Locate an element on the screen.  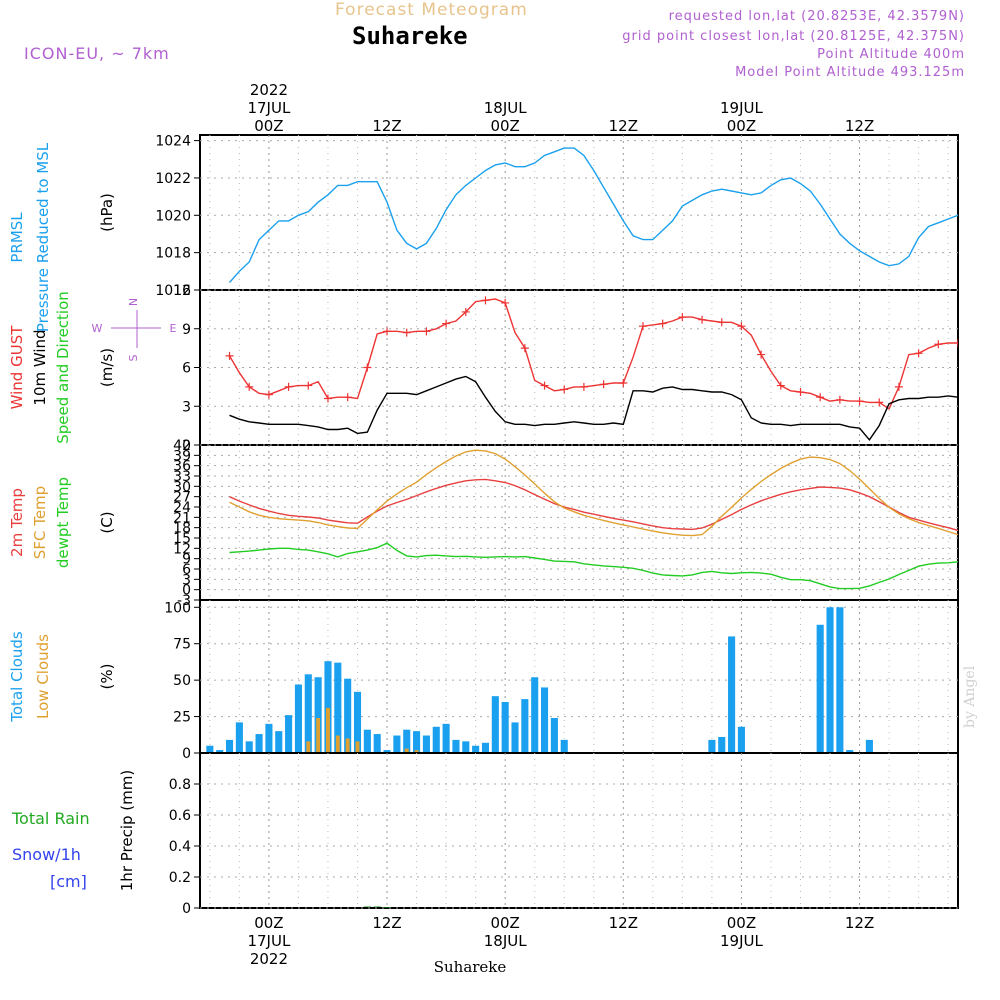
pressure-line is located at coordinates (593, 215).